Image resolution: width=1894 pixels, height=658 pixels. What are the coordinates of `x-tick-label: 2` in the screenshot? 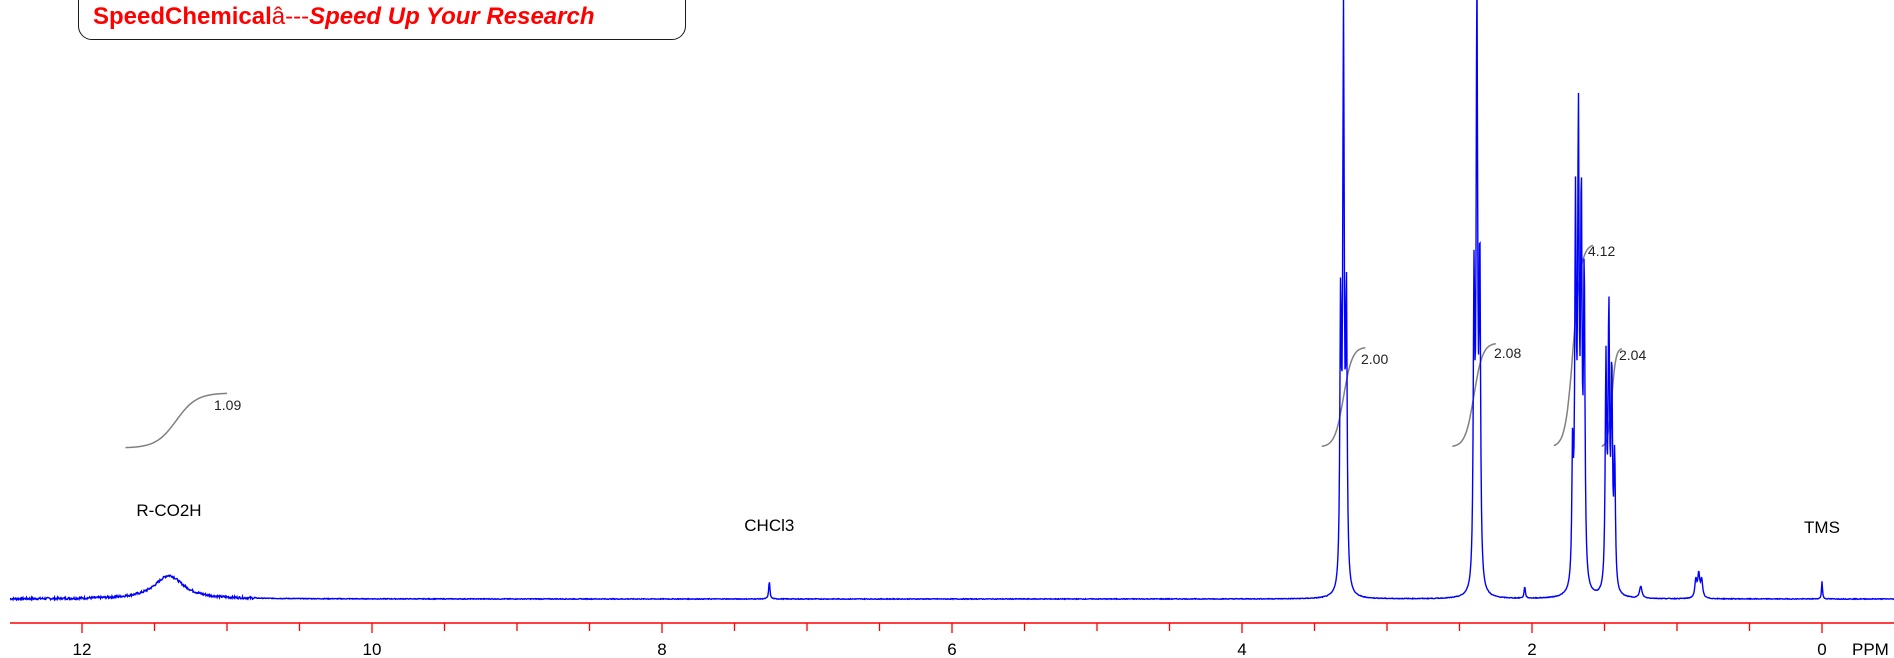 It's located at (1531, 649).